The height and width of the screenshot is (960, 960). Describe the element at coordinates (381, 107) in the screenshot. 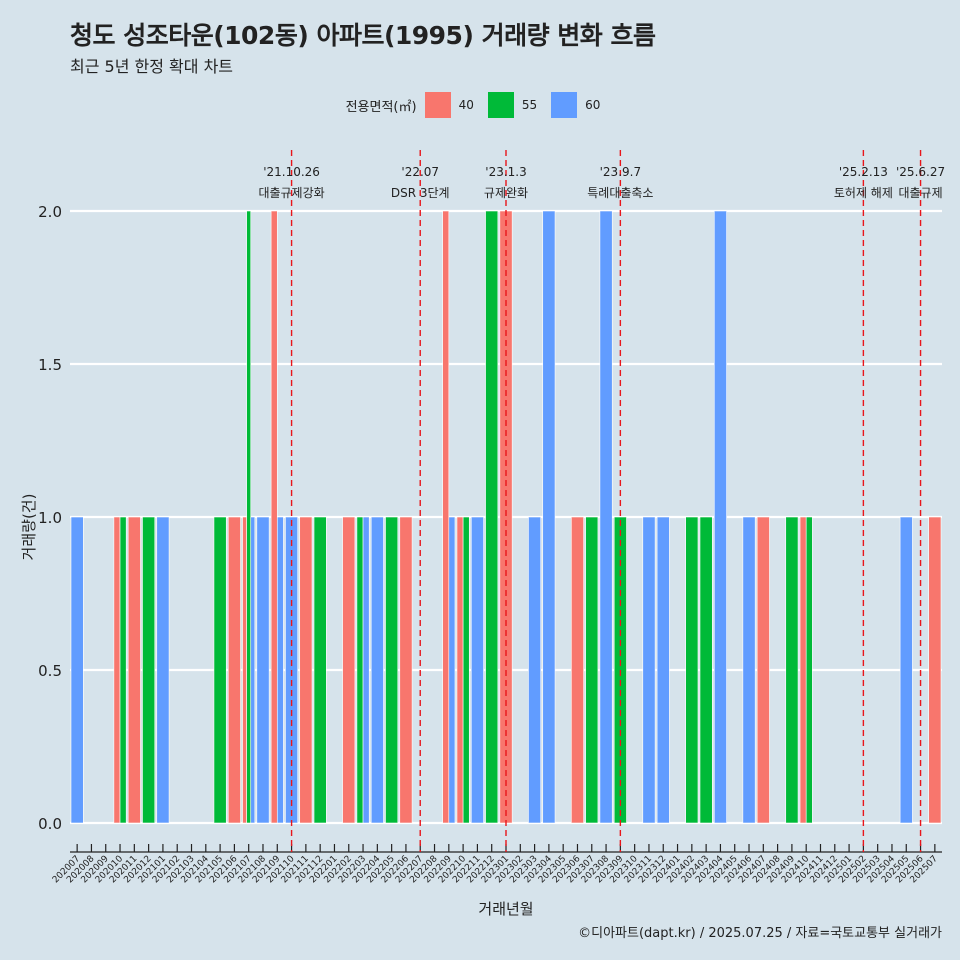

I see `legend-title: 전용면적(㎡)` at that location.